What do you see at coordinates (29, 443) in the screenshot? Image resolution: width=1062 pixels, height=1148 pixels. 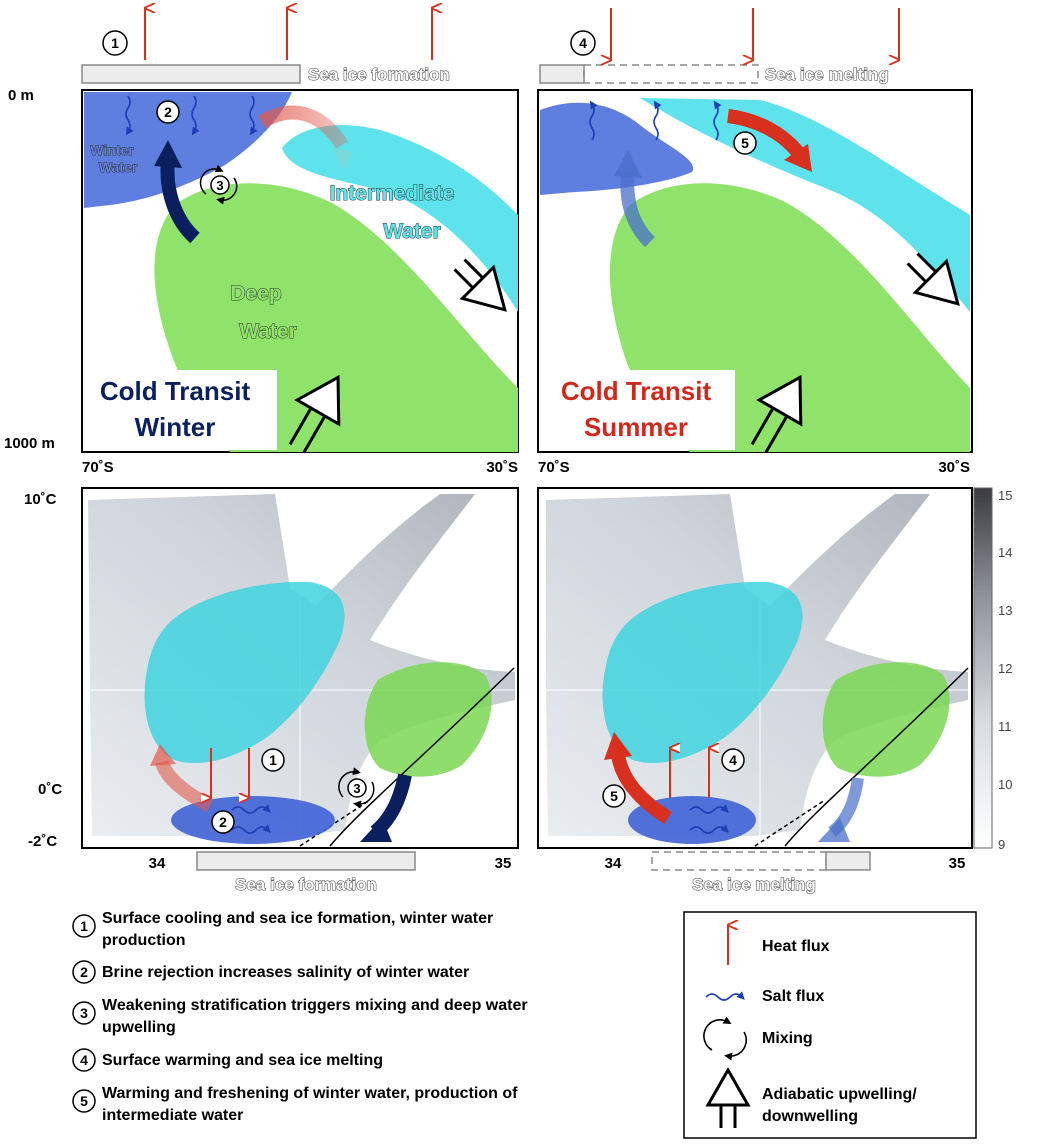 I see `depth-bottom-label: 1000 m` at bounding box center [29, 443].